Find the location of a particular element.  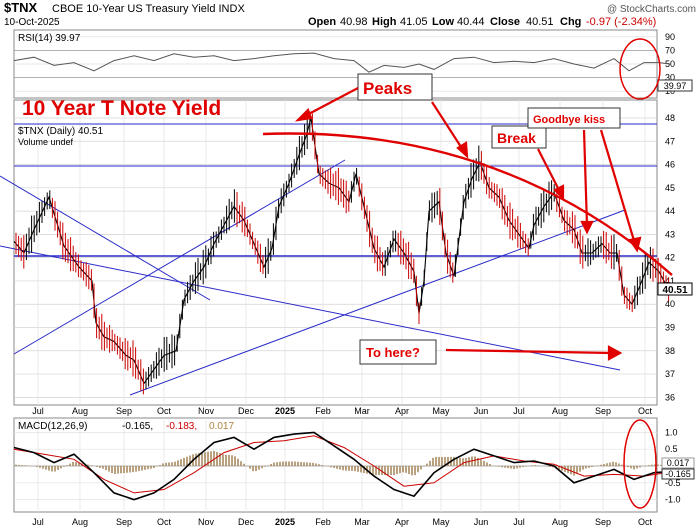

macd-value-1: -0.165, is located at coordinates (137, 426).